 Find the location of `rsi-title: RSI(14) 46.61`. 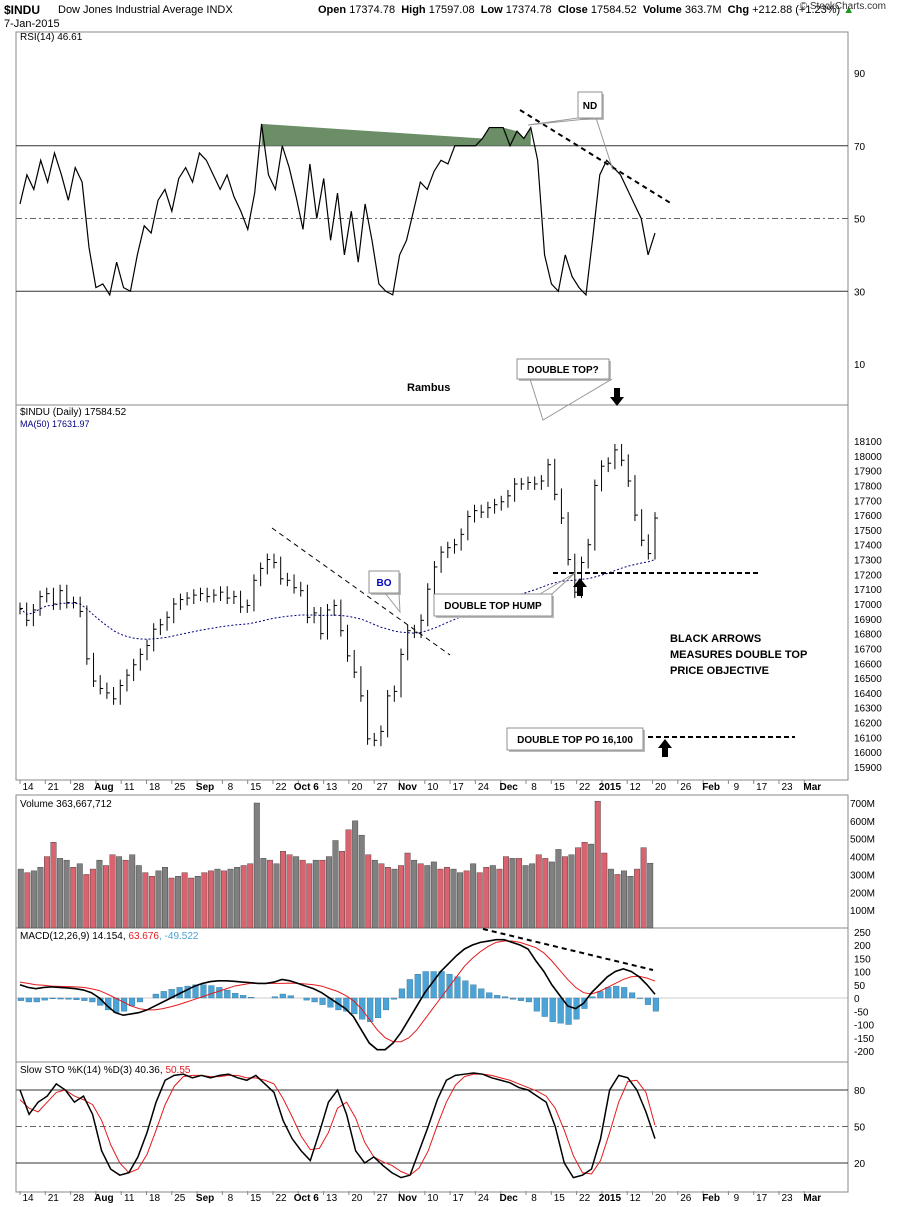

rsi-title: RSI(14) 46.61 is located at coordinates (51, 37).